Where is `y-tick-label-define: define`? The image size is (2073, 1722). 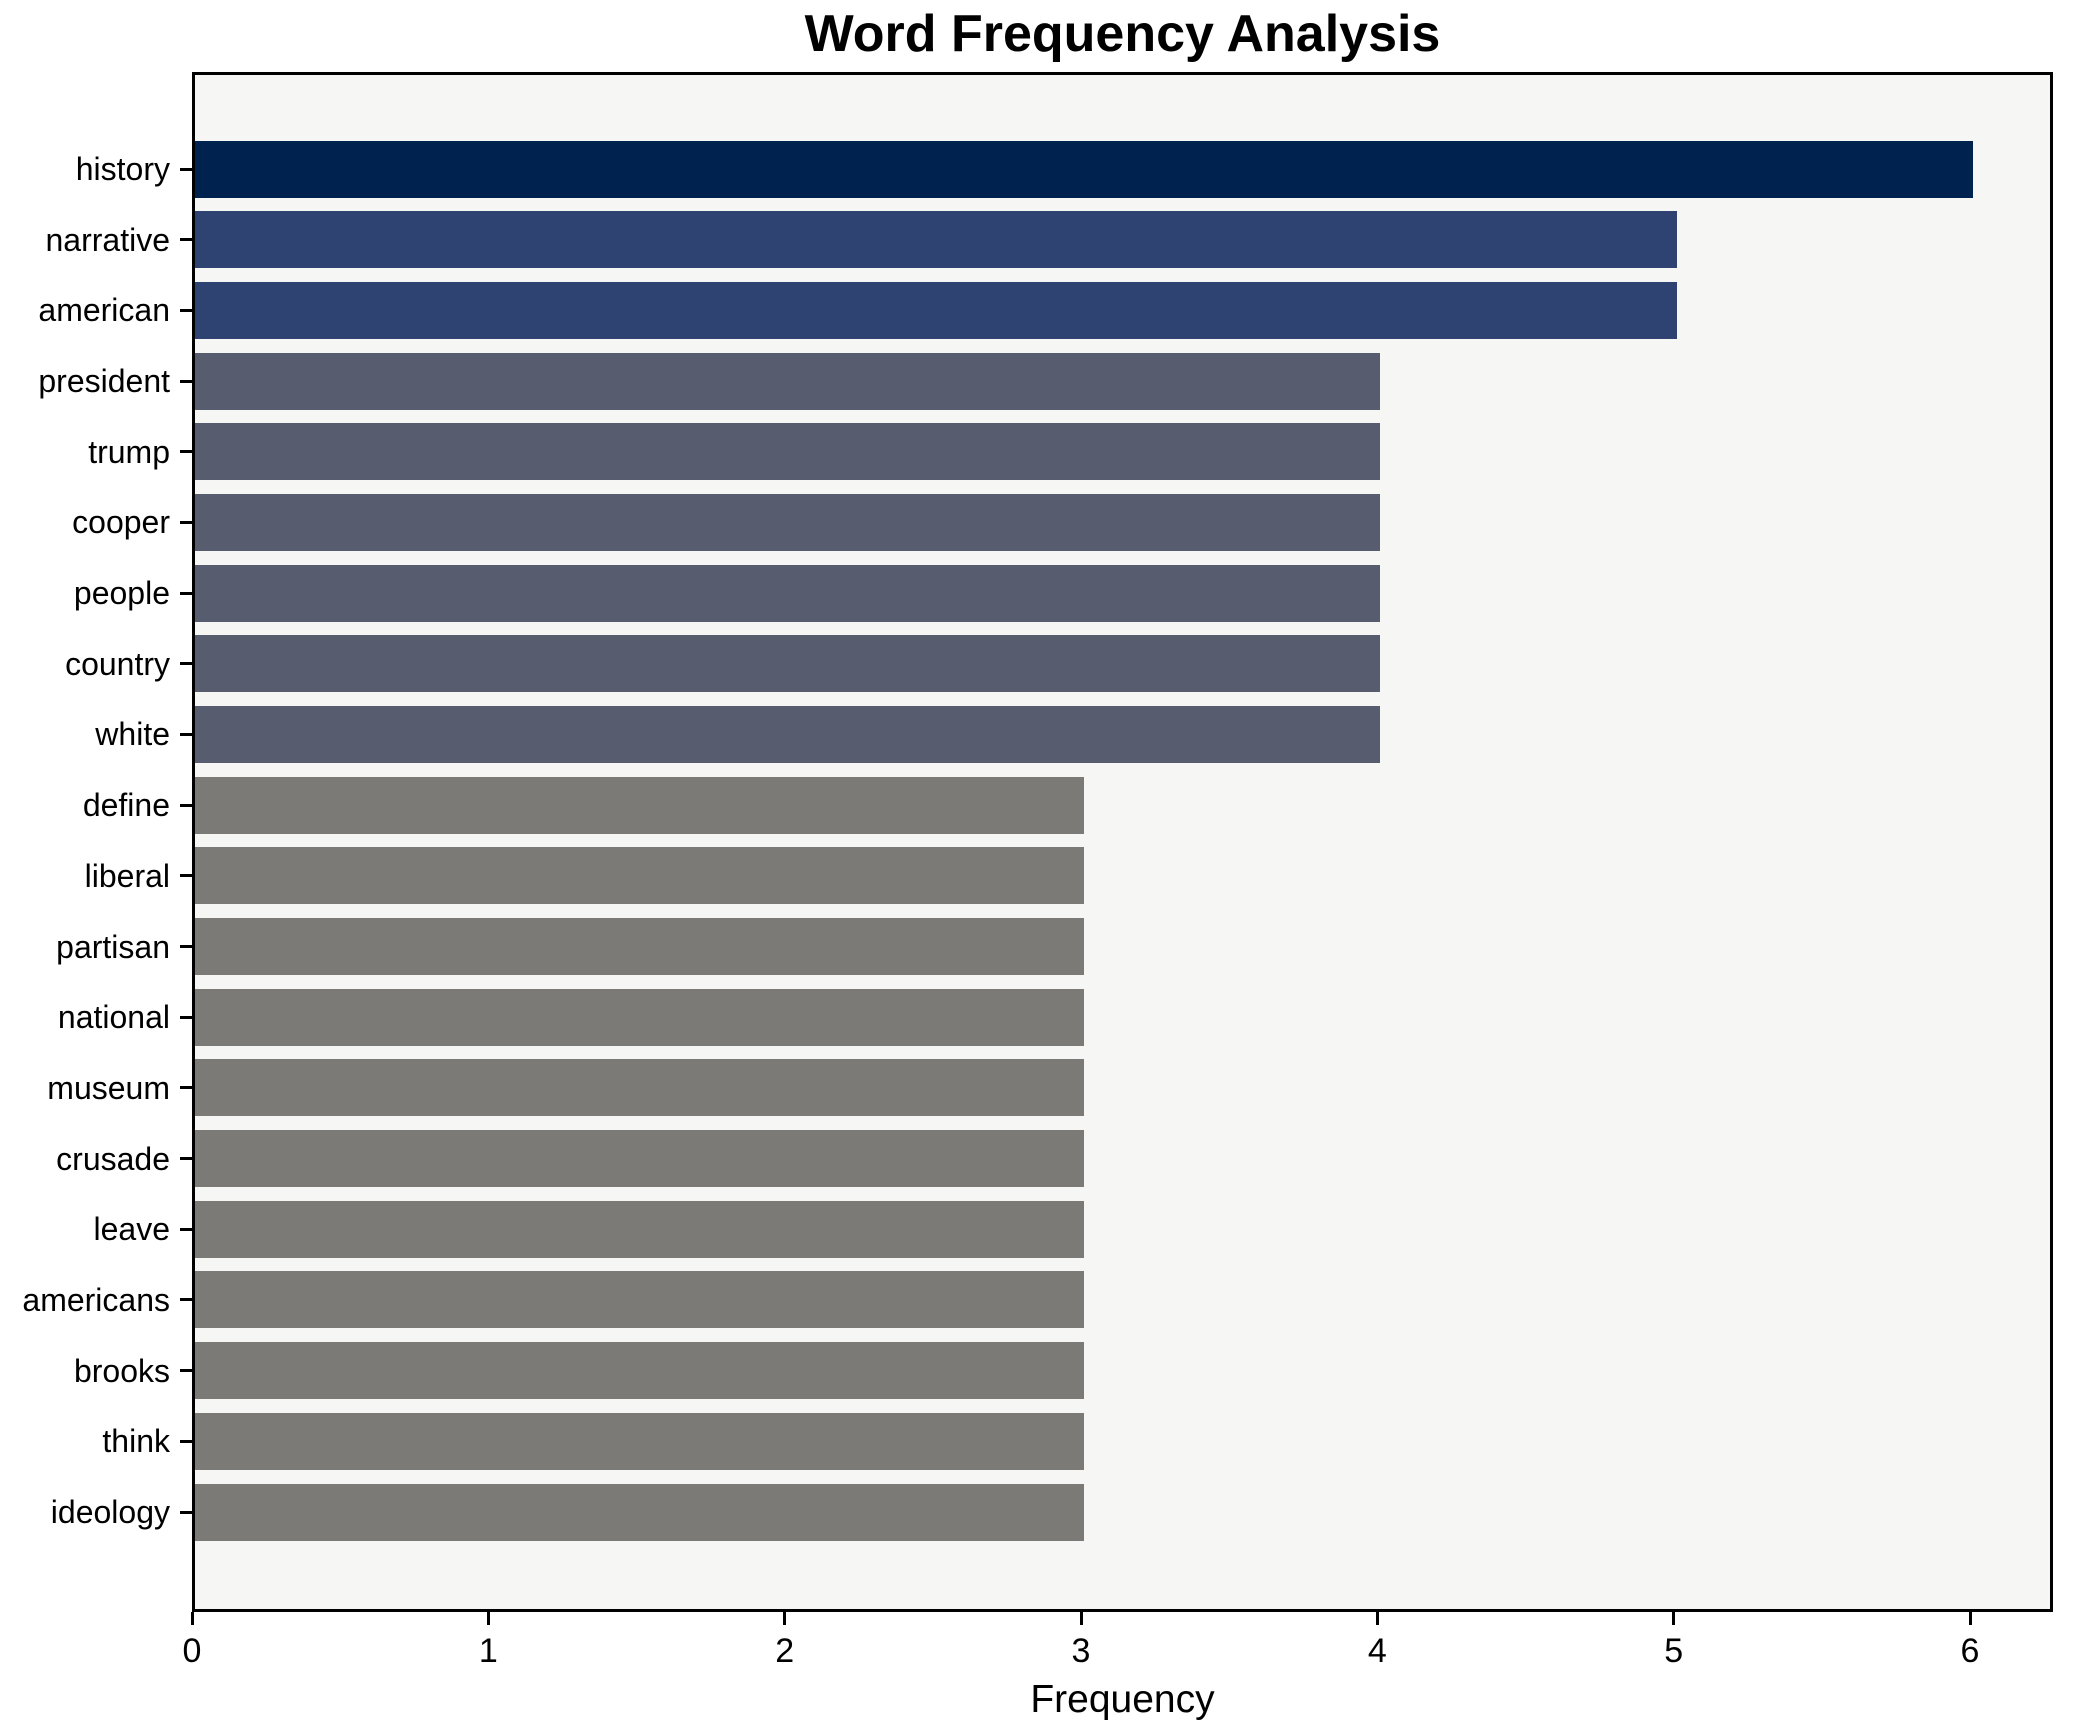 y-tick-label-define: define is located at coordinates (126, 805).